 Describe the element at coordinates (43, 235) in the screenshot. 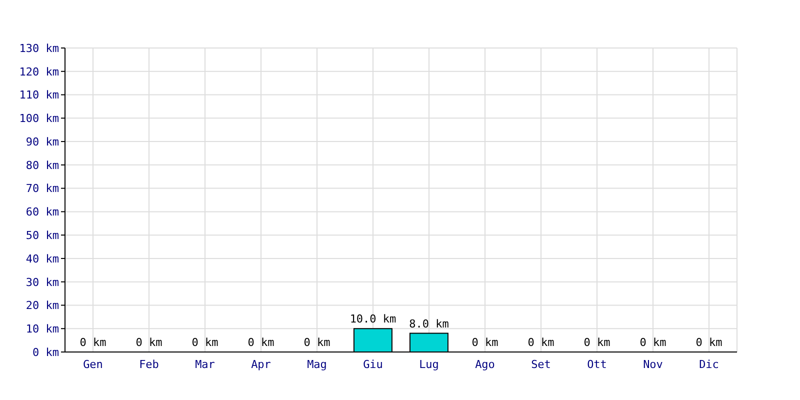

I see `y-tick-label: 50 km` at that location.